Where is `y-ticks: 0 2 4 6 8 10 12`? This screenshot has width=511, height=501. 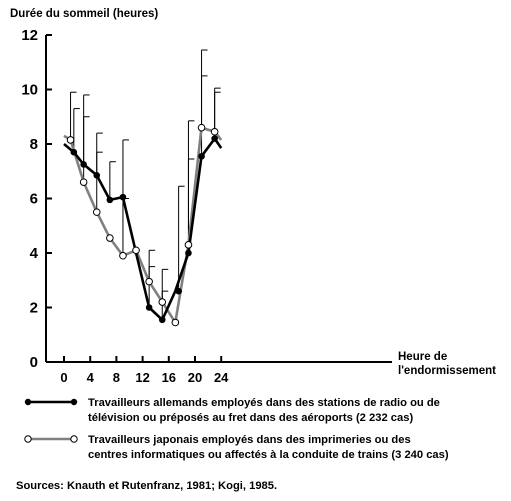
y-ticks: 0 2 4 6 8 10 12 is located at coordinates (36, 199).